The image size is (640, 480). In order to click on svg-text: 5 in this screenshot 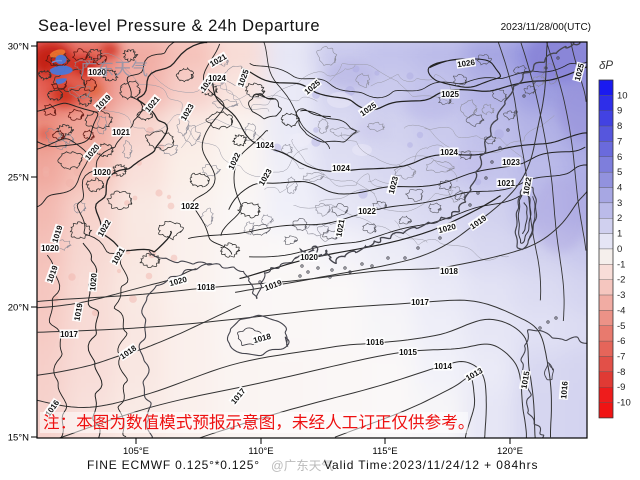, I will do `click(619, 172)`.